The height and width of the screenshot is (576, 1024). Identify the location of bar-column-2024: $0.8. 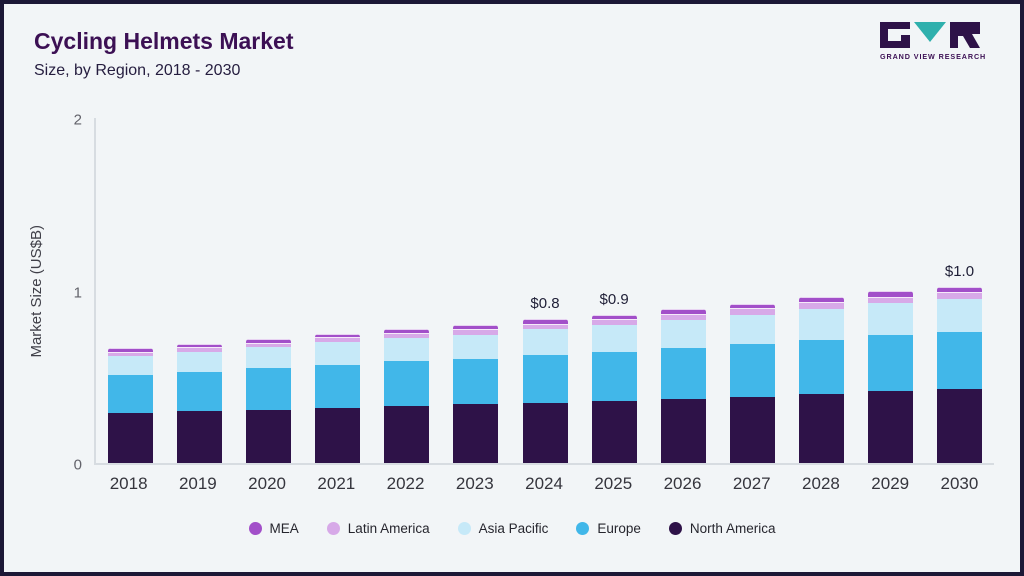
(544, 290).